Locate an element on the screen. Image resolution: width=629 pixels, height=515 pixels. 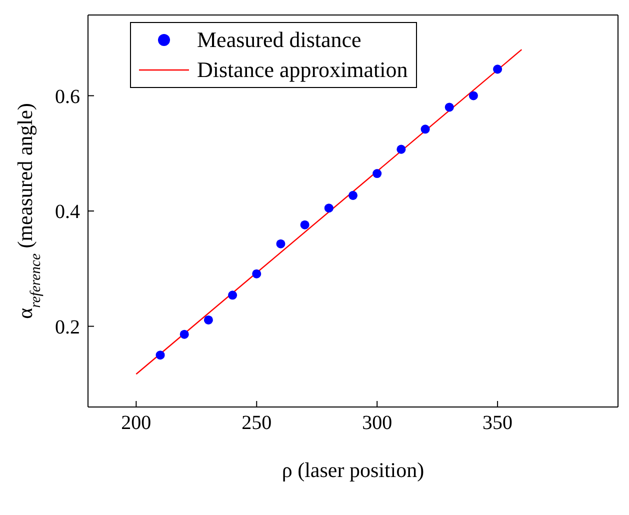
x-tick-label: 300 is located at coordinates (377, 423).